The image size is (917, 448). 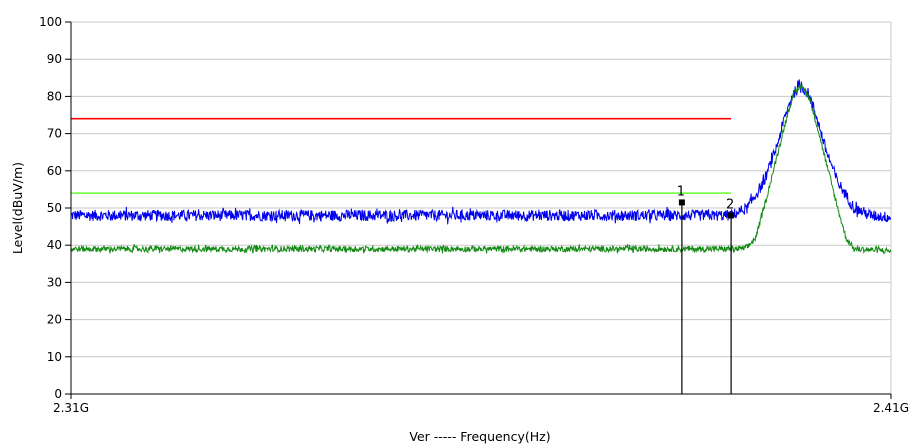 I want to click on y-axis-title: Level(dBuV/m), so click(x=17, y=208).